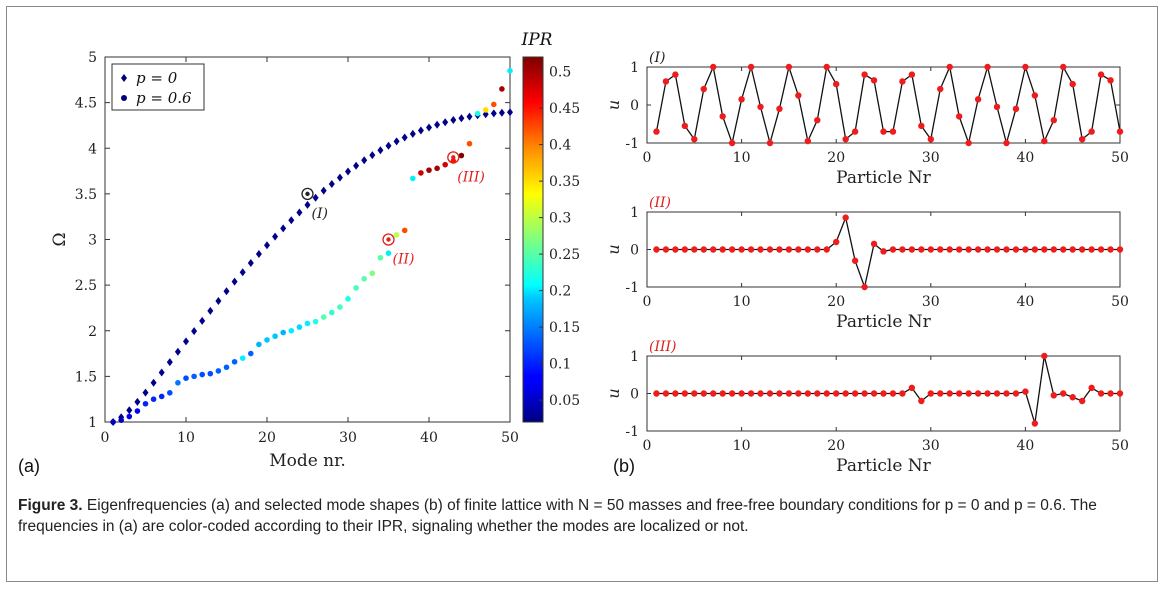 Image resolution: width=1165 pixels, height=589 pixels. What do you see at coordinates (29, 466) in the screenshot?
I see `panel-label-a: (a)` at bounding box center [29, 466].